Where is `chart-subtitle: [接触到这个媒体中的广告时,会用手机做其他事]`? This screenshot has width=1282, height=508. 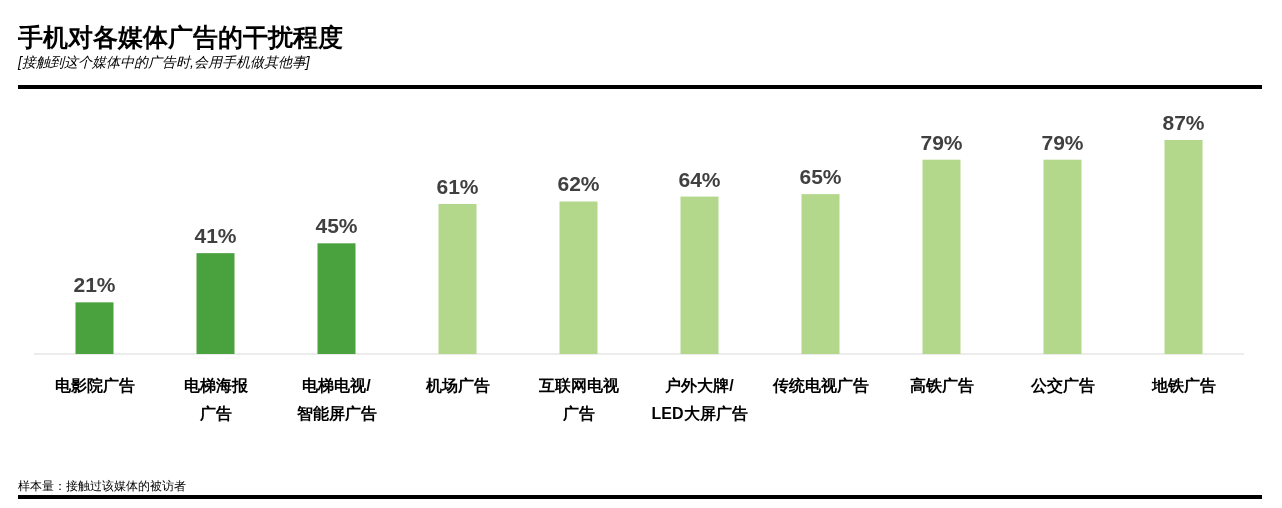
chart-subtitle: [接触到这个媒体中的广告时,会用手机做其他事] is located at coordinates (164, 62).